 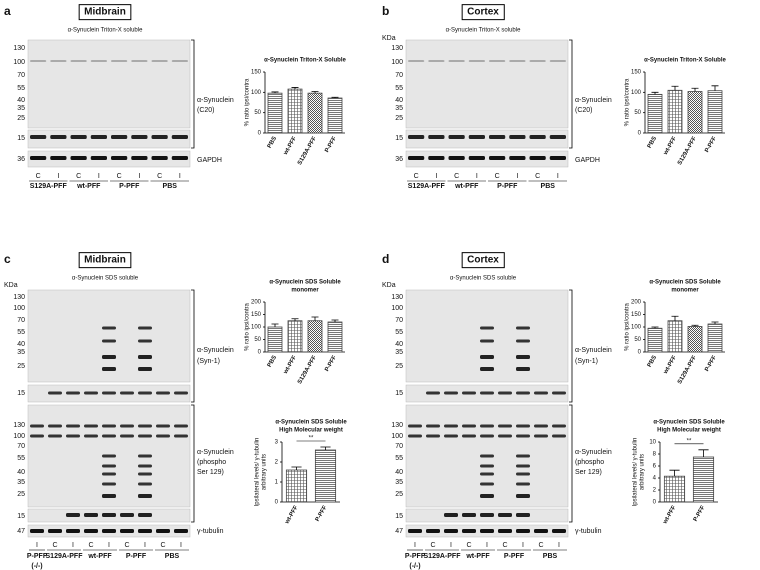 I want to click on protein-label: α-Synuclein, so click(x=593, y=100).